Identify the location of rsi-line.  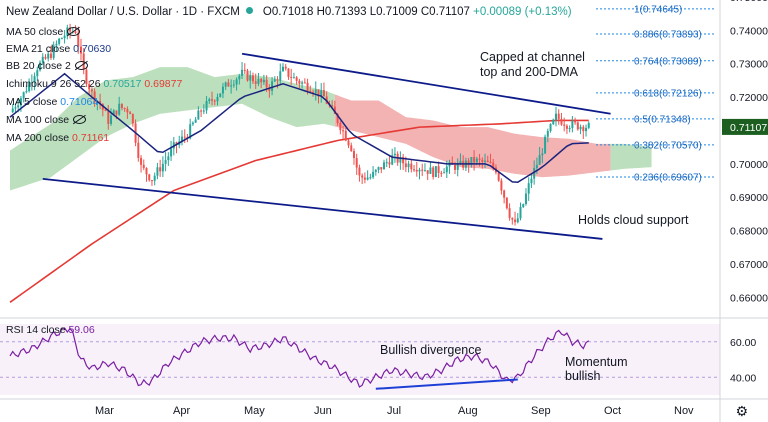
(299, 357).